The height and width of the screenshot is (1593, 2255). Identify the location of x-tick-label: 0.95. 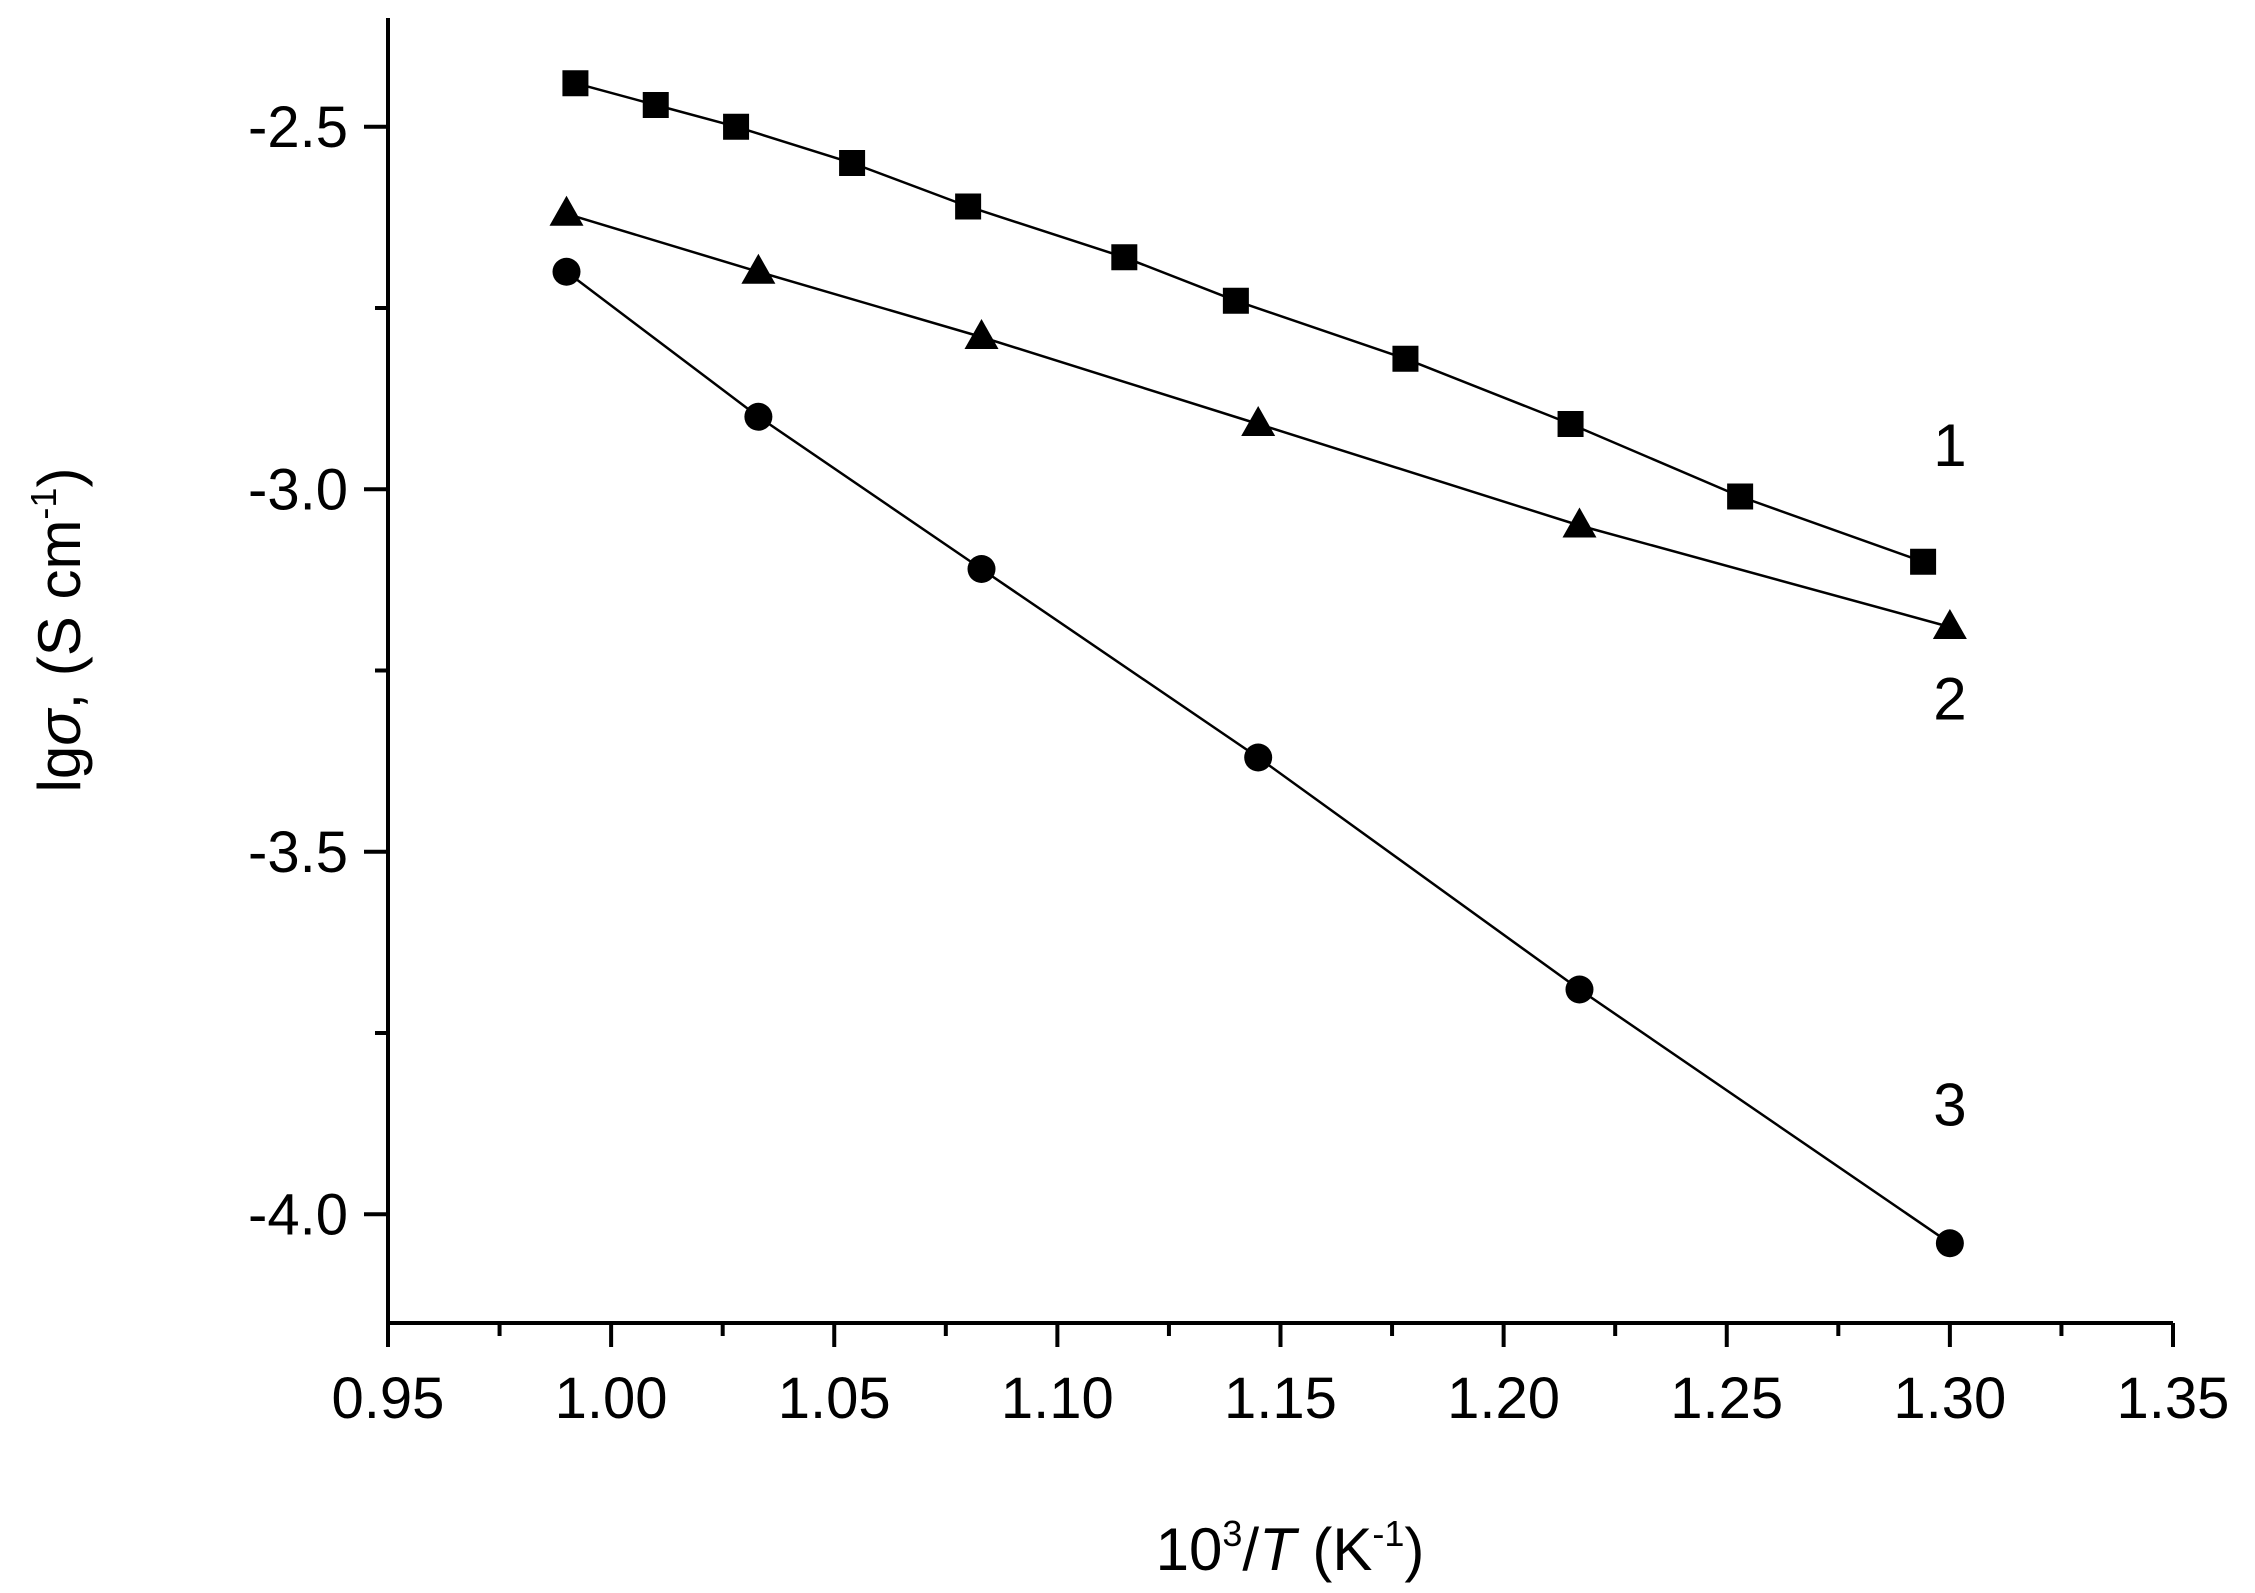
(388, 1398).